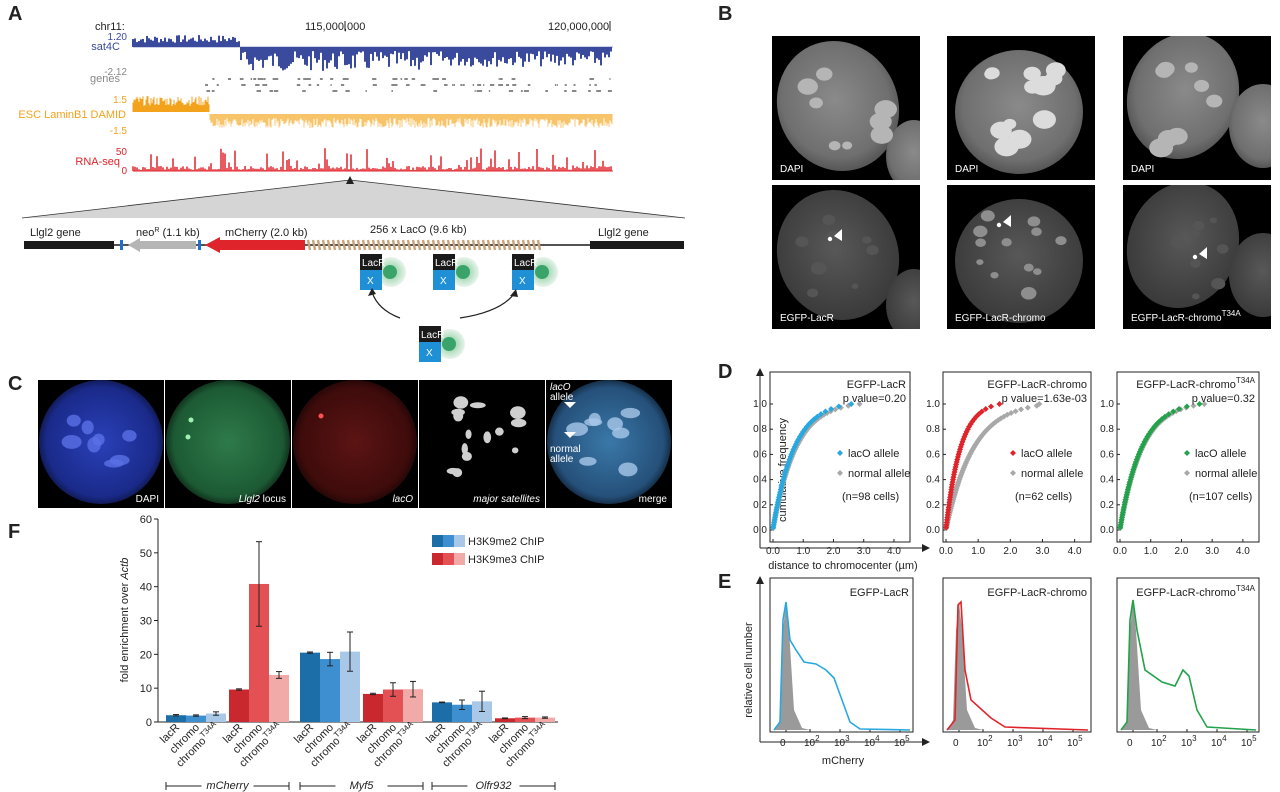 The width and height of the screenshot is (1280, 792). What do you see at coordinates (879, 474) in the screenshot?
I see `legend-normal: normal allele` at bounding box center [879, 474].